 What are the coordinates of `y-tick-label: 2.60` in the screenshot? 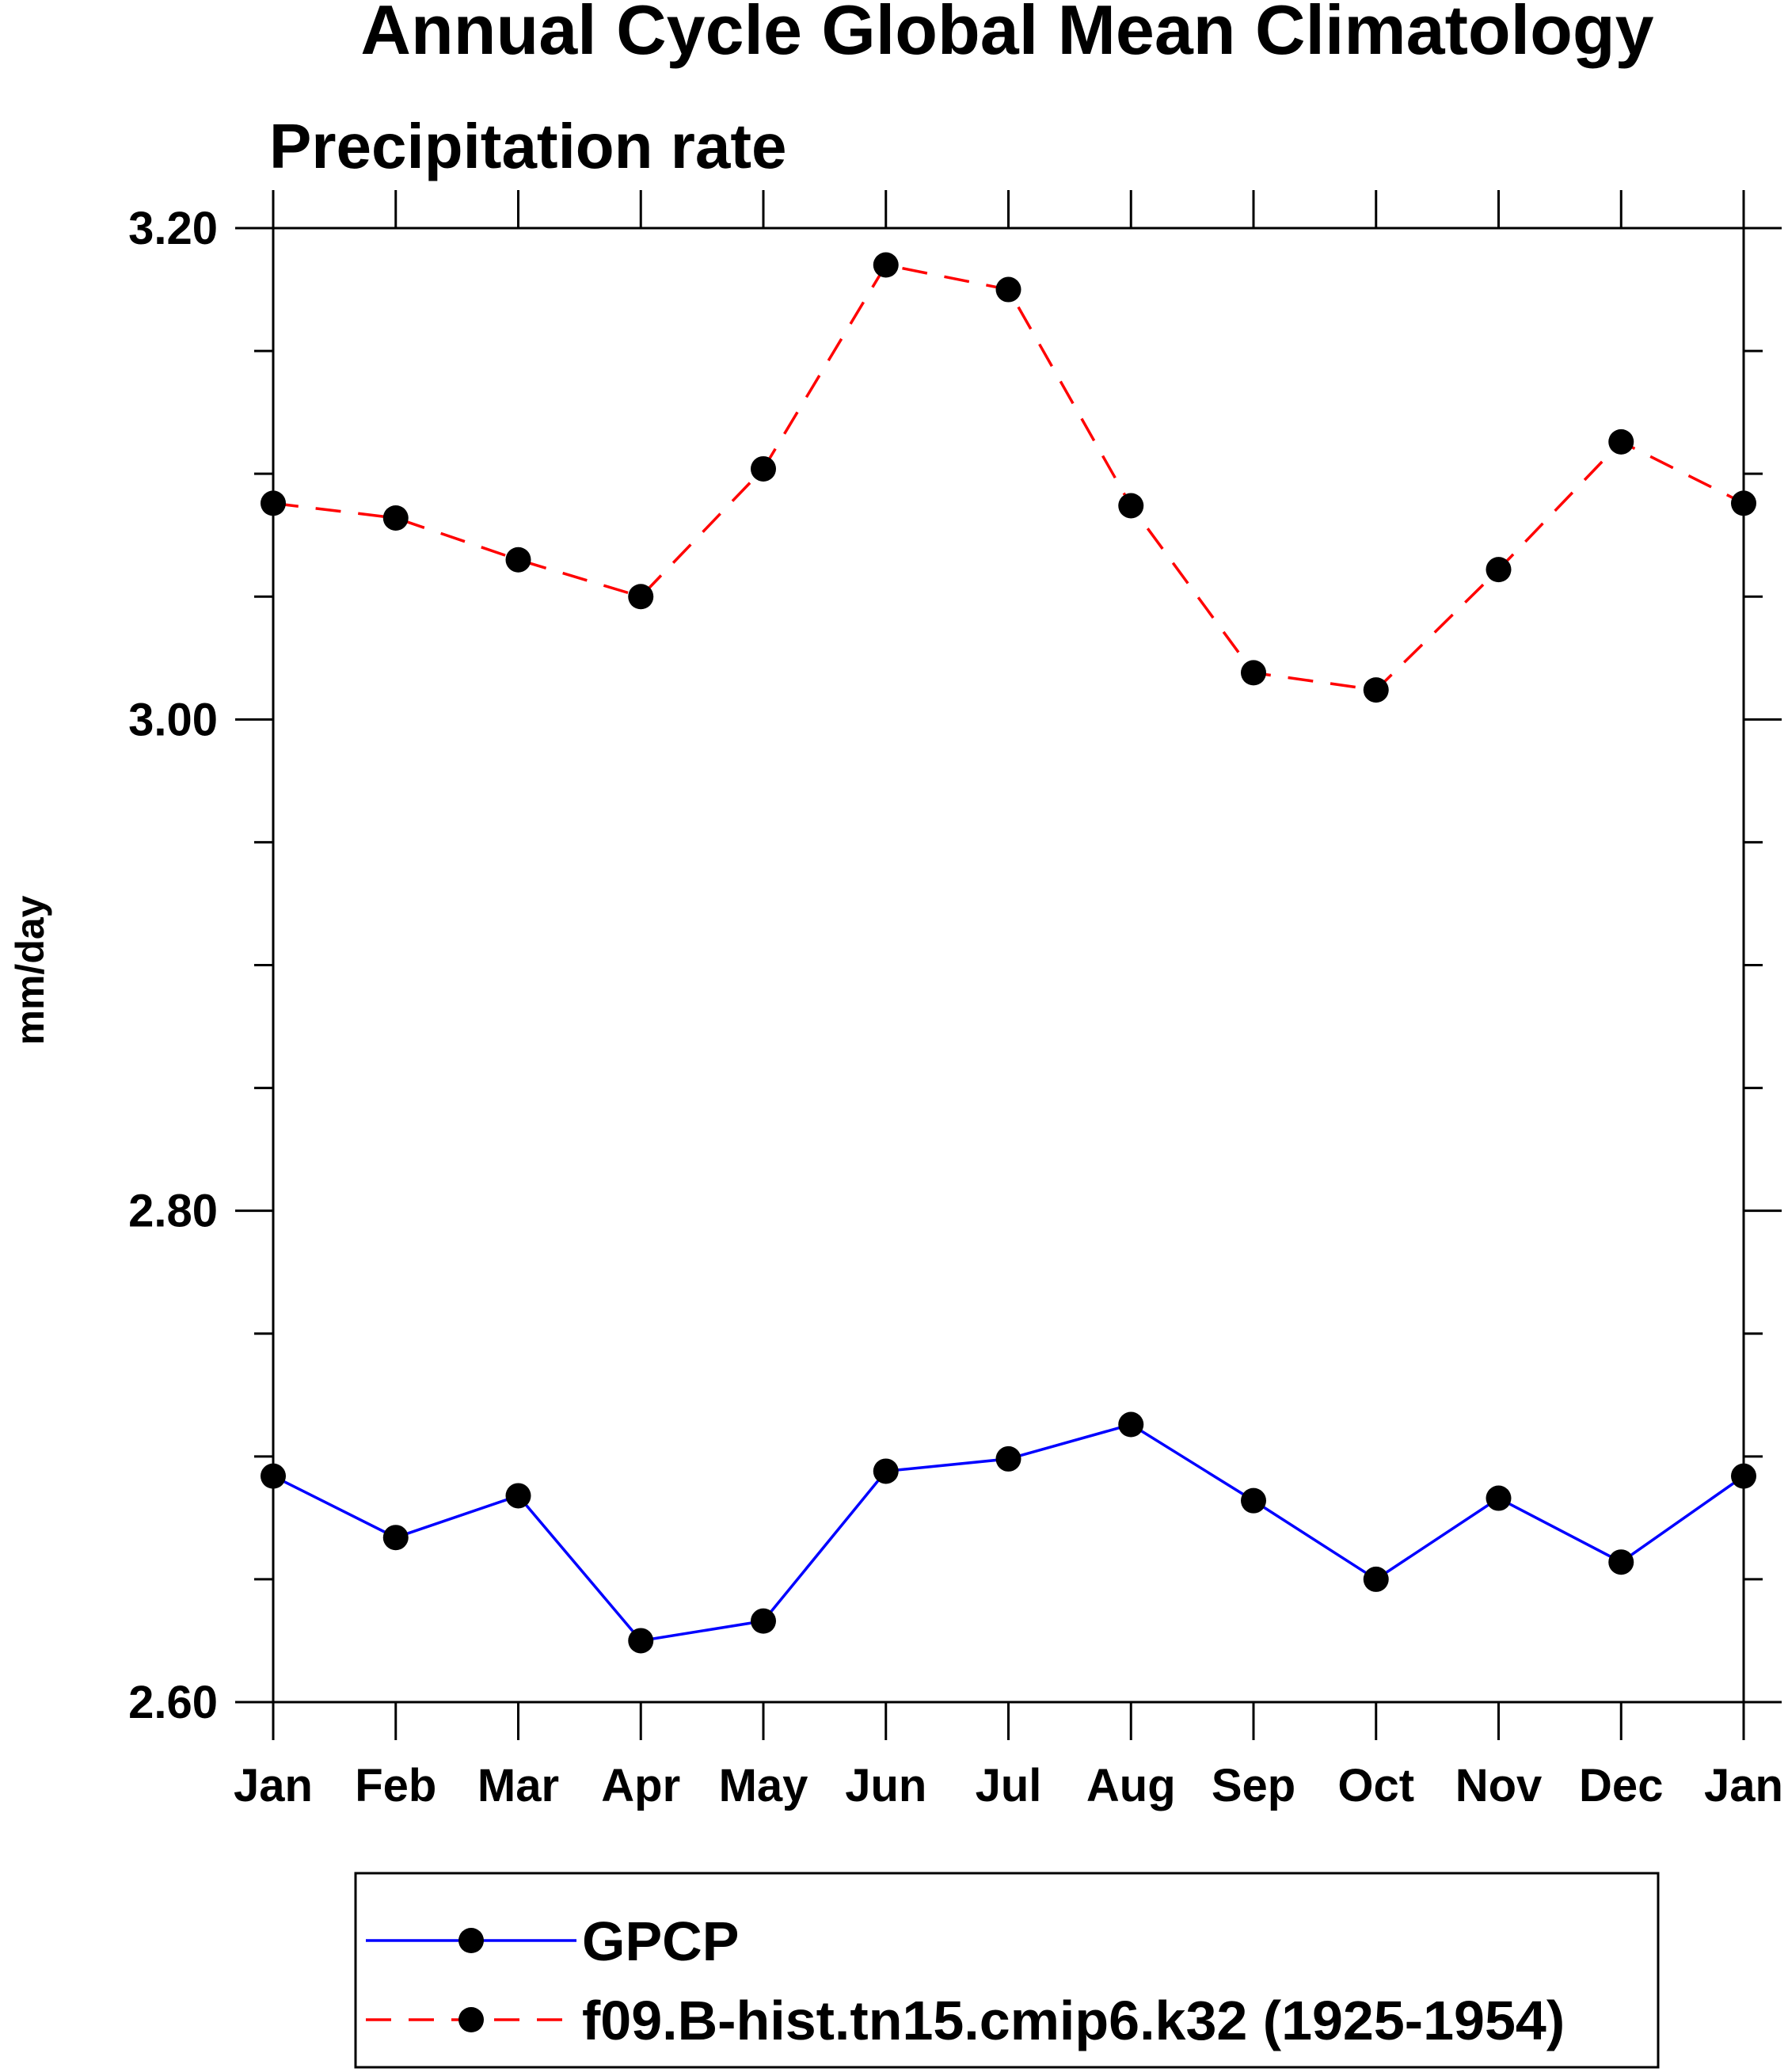 It's located at (173, 1702).